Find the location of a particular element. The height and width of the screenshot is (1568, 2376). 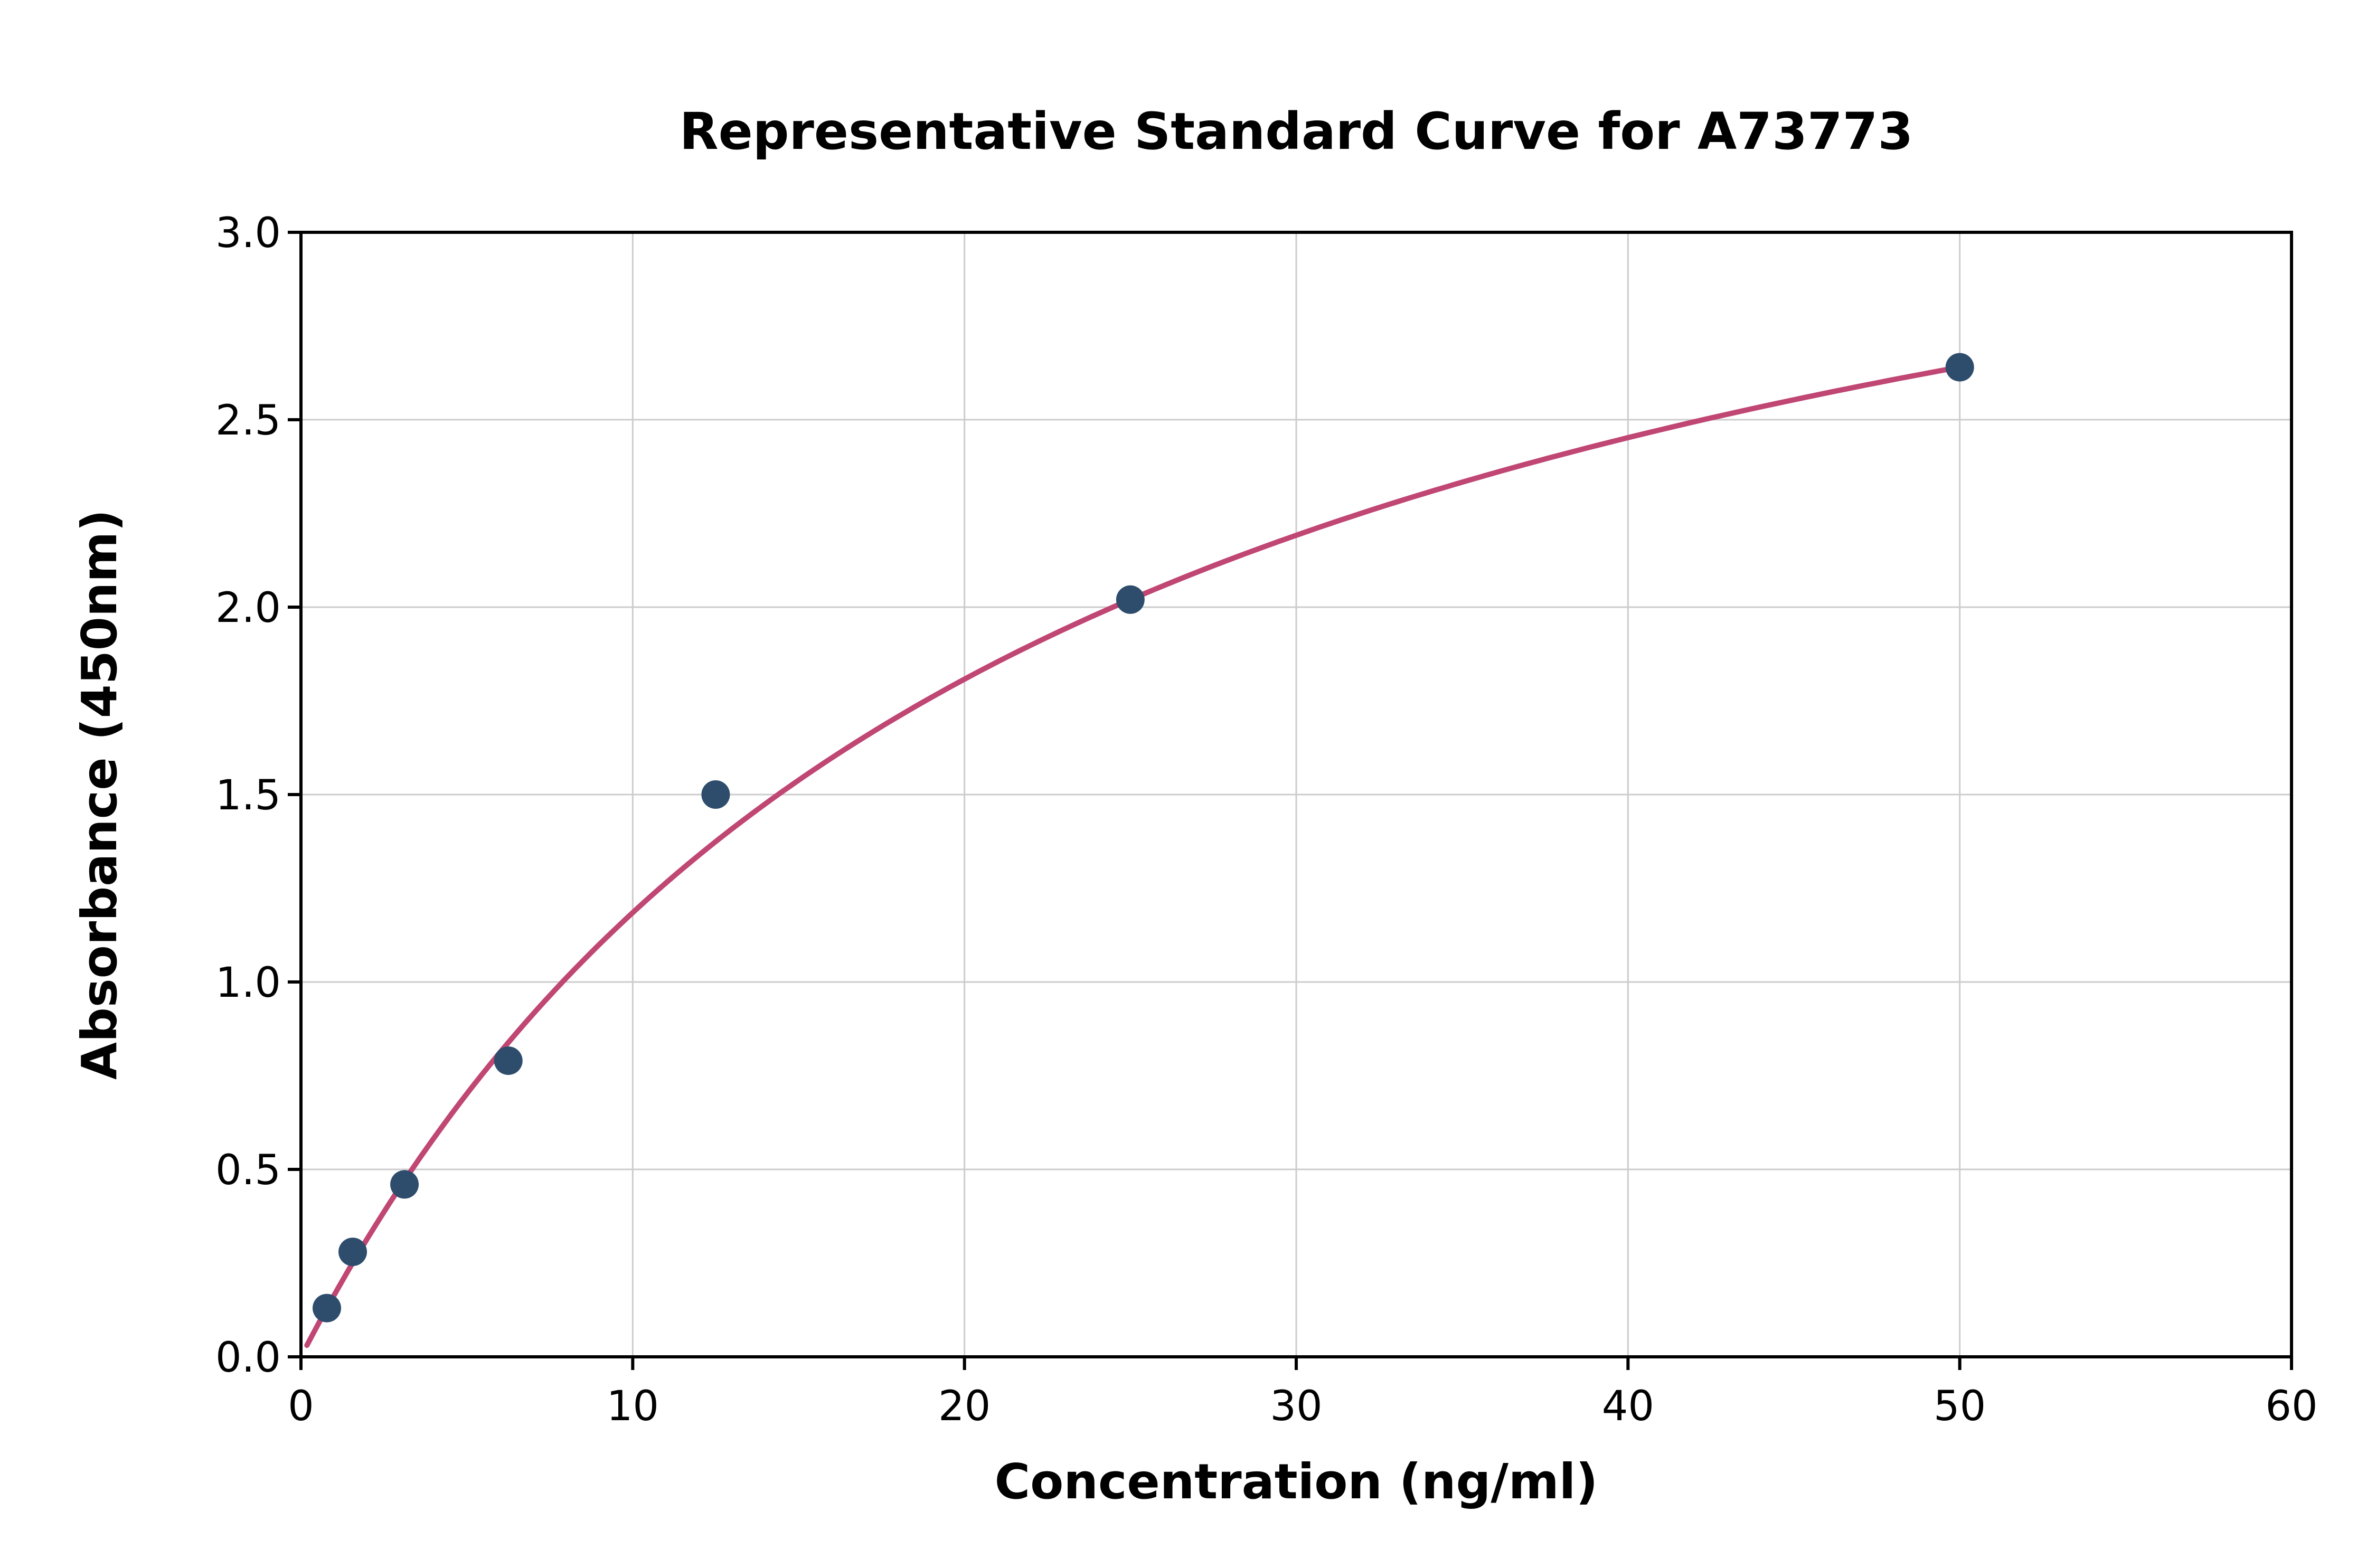

x-tick-label: 0 is located at coordinates (301, 1407).